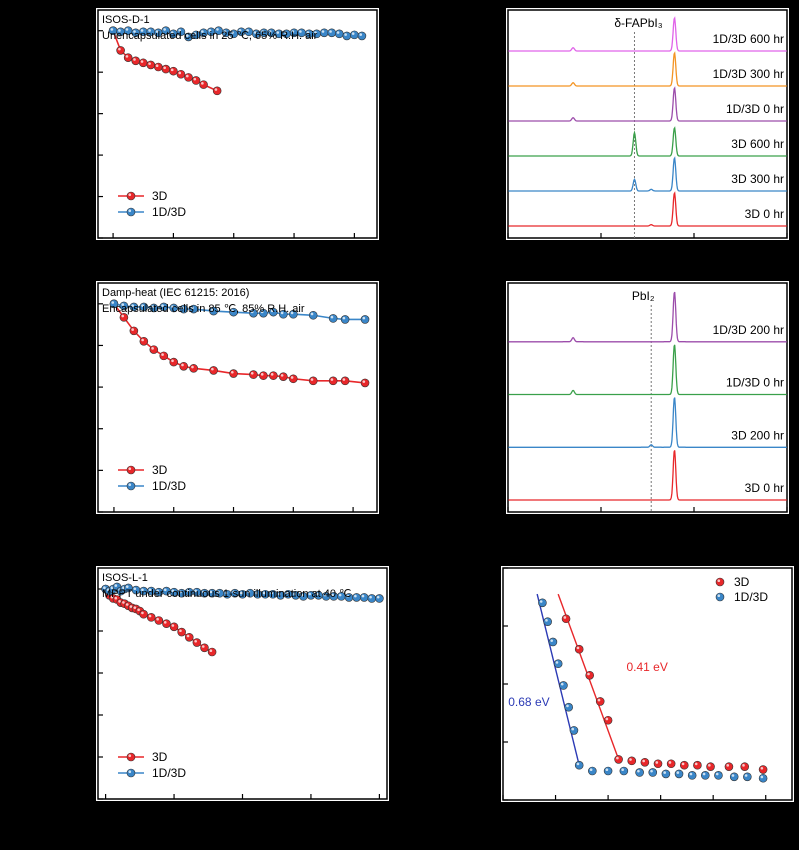 The image size is (799, 850). Describe the element at coordinates (757, 144) in the screenshot. I see `pattern-label: 3D 600 hr` at that location.